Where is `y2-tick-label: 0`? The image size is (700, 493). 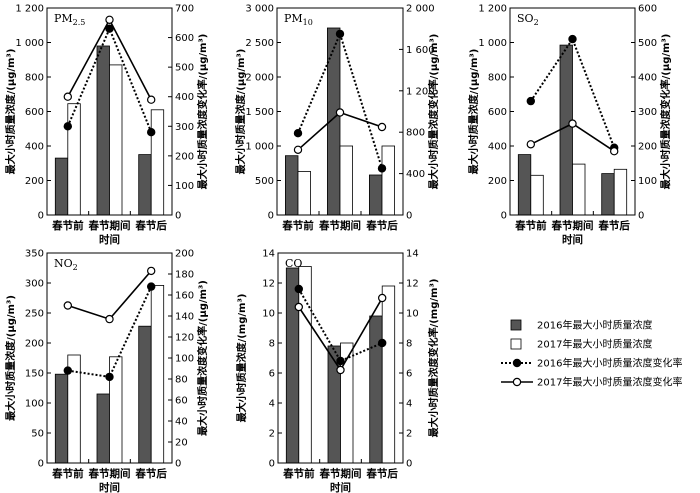 y2-tick-label: 0 is located at coordinates (178, 464).